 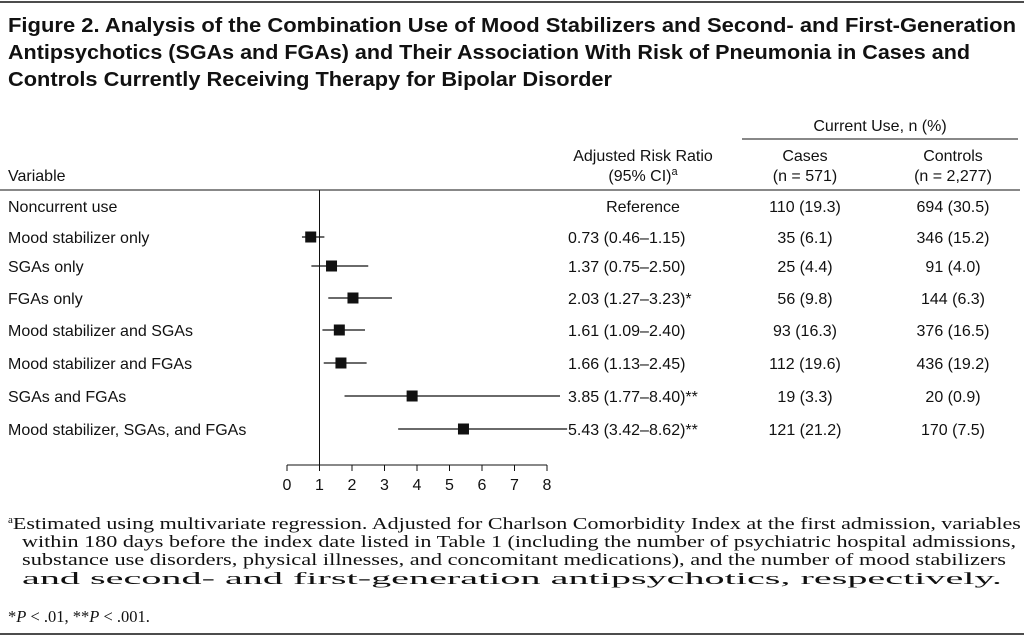 What do you see at coordinates (952, 397) in the screenshot?
I see `controls-cell: 20 (0.9)` at bounding box center [952, 397].